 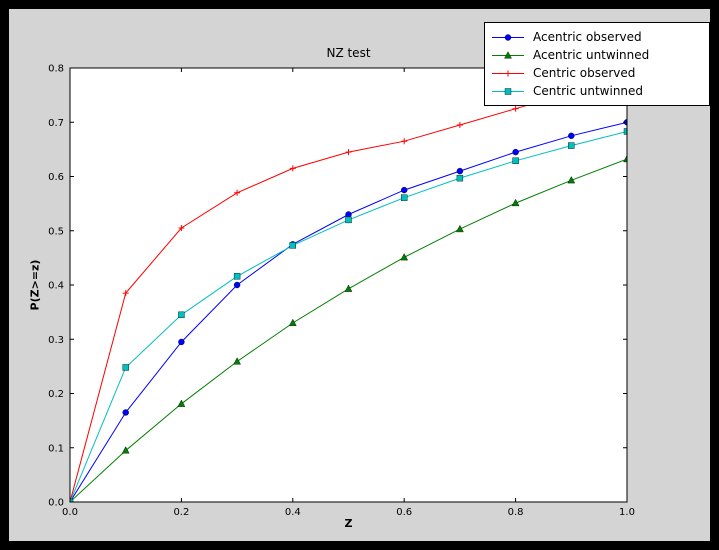 What do you see at coordinates (56, 177) in the screenshot?
I see `y-tick-label: 0.6` at bounding box center [56, 177].